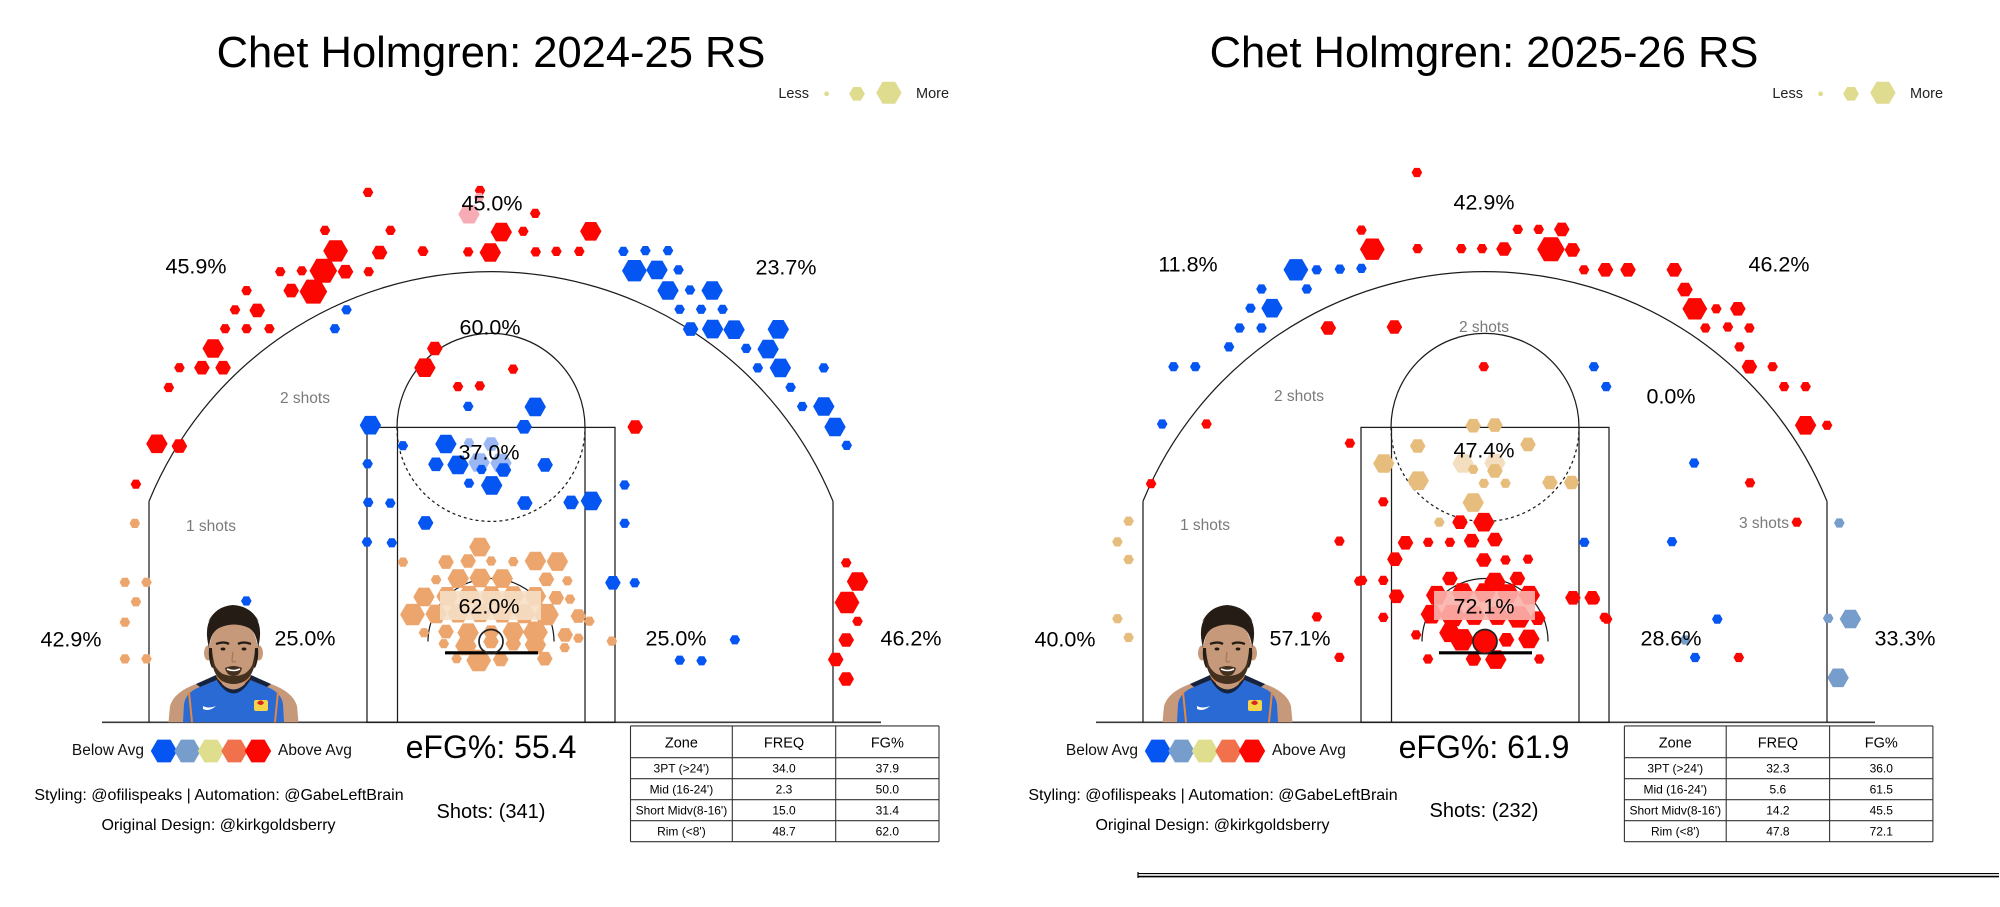  What do you see at coordinates (888, 790) in the screenshot?
I see `svg-text: 50.0` at bounding box center [888, 790].